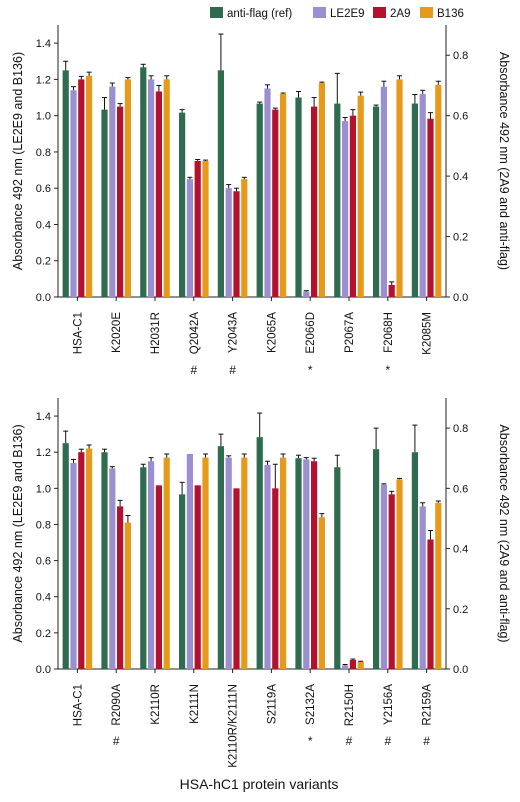 Image resolution: width=520 pixels, height=802 pixels. What do you see at coordinates (311, 704) in the screenshot?
I see `category-label: S2132A` at bounding box center [311, 704].